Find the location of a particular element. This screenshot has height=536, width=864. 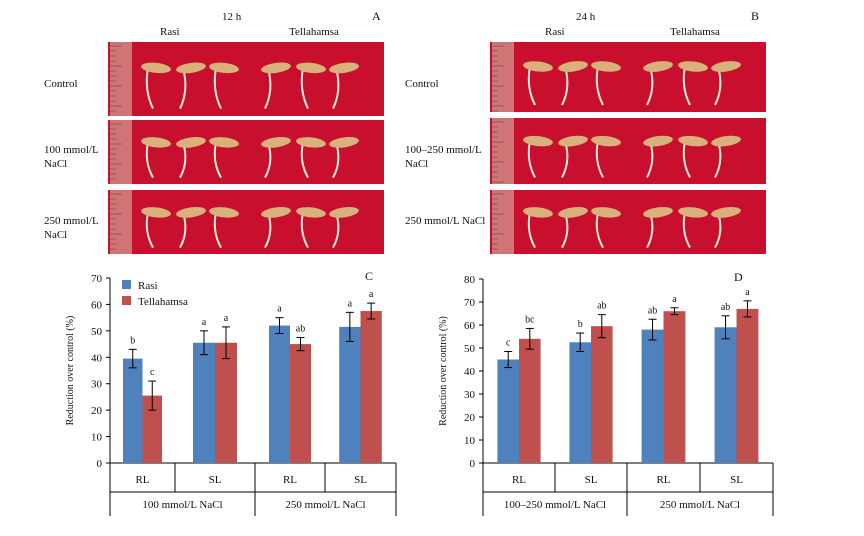

chart-c-group-label: 250 mmol/L NaCl is located at coordinates (325, 505).